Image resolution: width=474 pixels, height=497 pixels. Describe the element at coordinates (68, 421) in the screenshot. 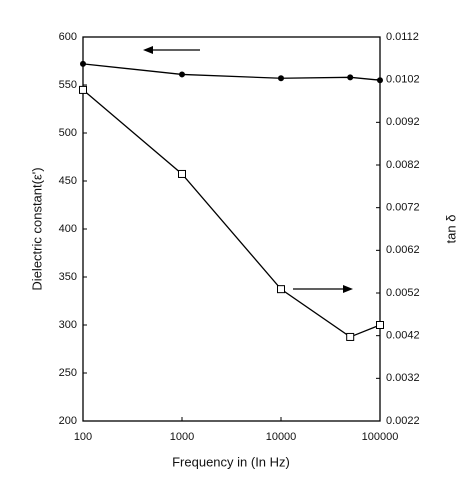

I see `y-tick-label: 200` at that location.